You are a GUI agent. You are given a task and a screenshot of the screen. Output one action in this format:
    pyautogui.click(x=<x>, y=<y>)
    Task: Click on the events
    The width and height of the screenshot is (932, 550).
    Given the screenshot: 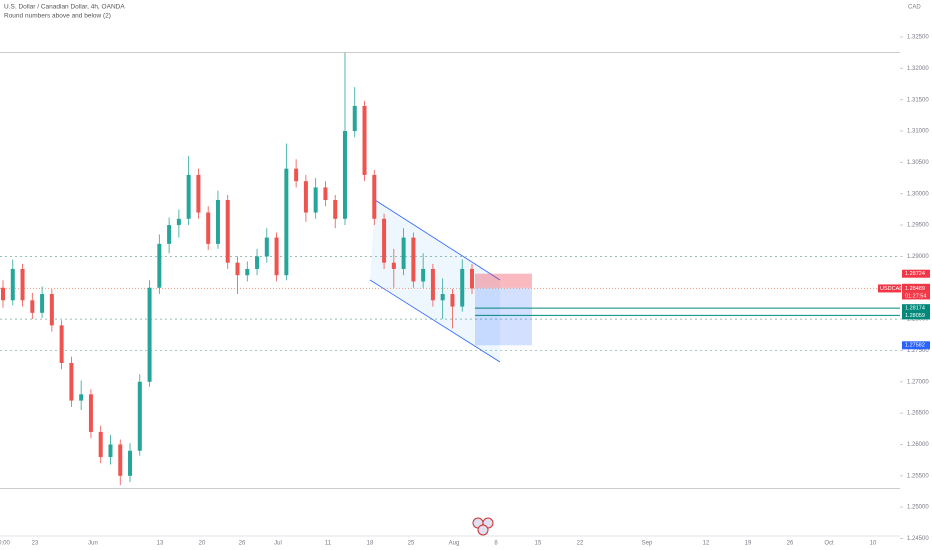 What is the action you would take?
    pyautogui.click(x=483, y=526)
    